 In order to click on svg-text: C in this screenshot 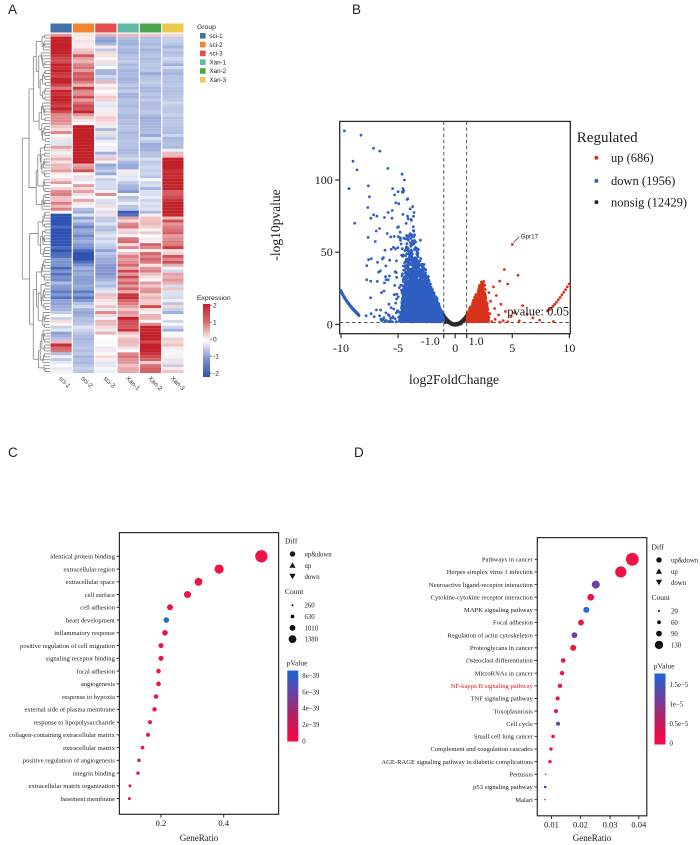, I will do `click(13, 452)`.